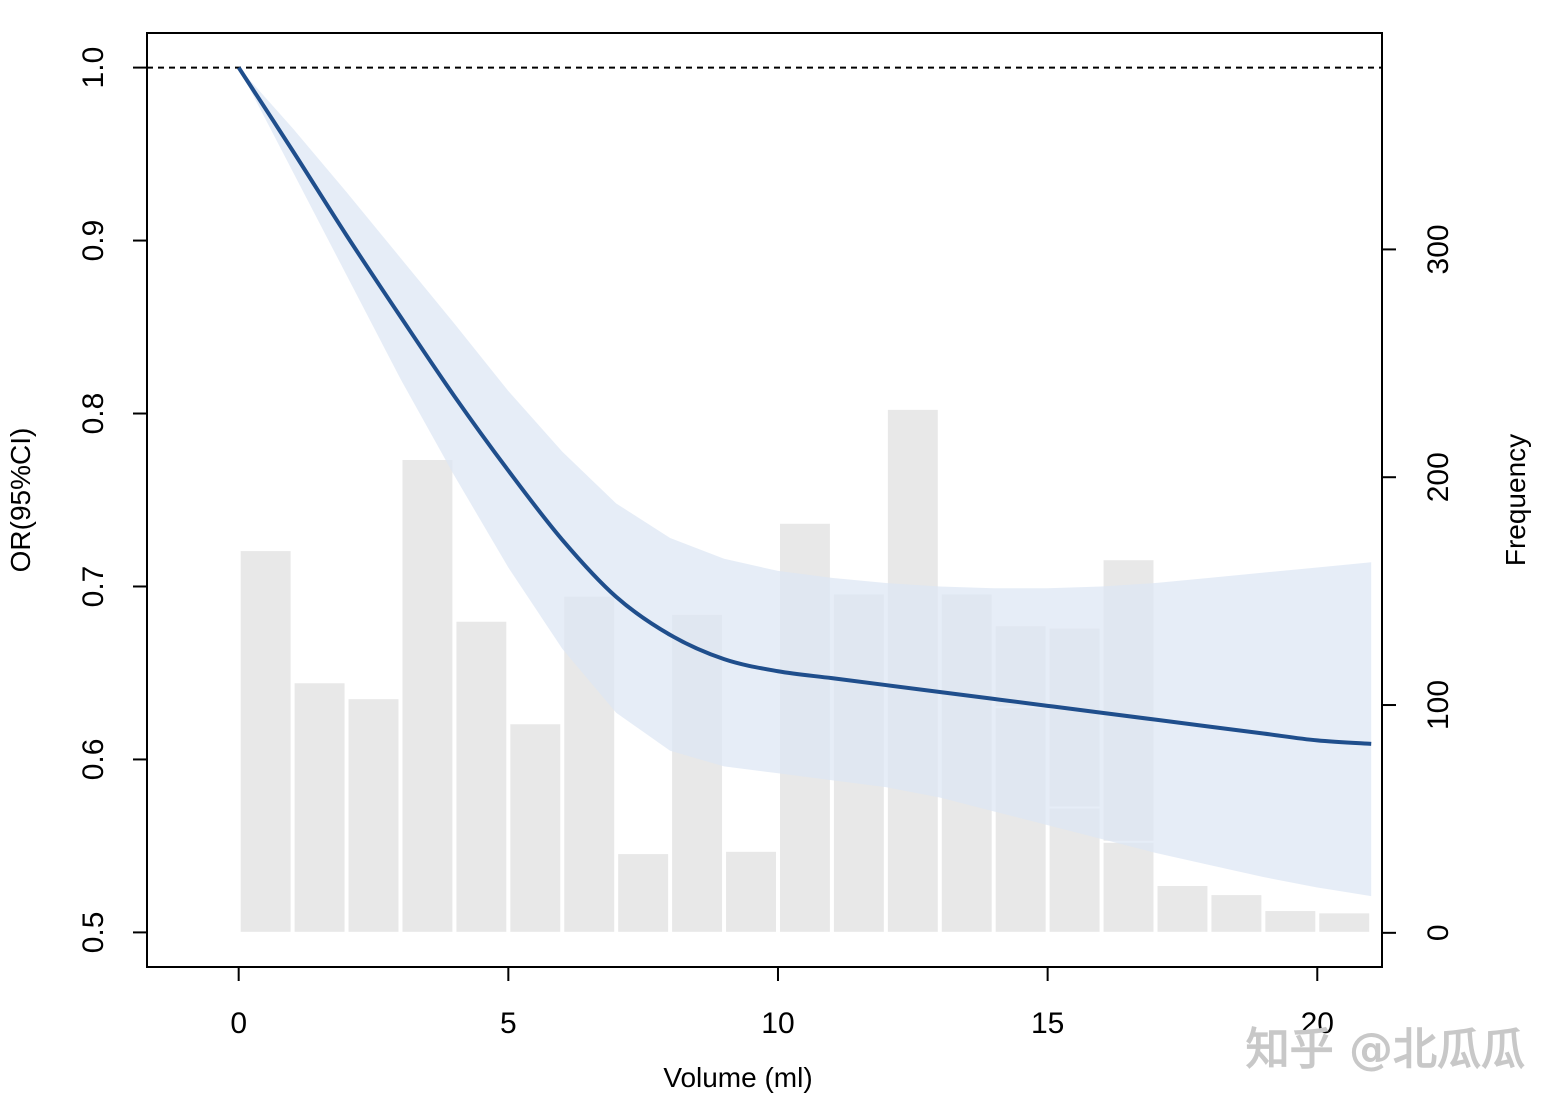 This screenshot has height=1112, width=1565. What do you see at coordinates (508, 1023) in the screenshot?
I see `x-axis-tick-label: 5` at bounding box center [508, 1023].